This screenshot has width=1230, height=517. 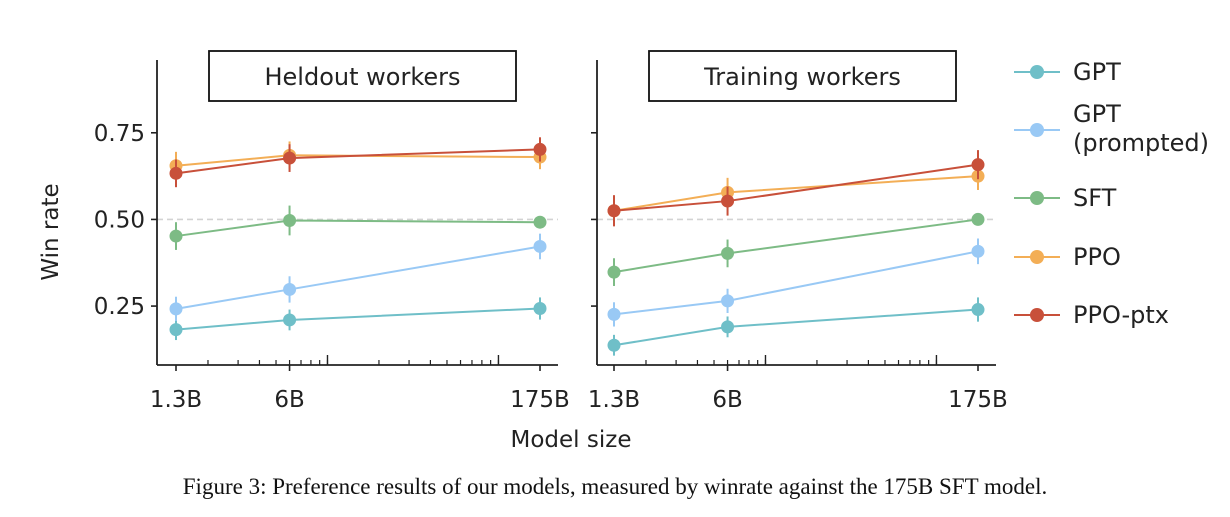 I want to click on legend-item-sft: SFT, so click(x=1065, y=198).